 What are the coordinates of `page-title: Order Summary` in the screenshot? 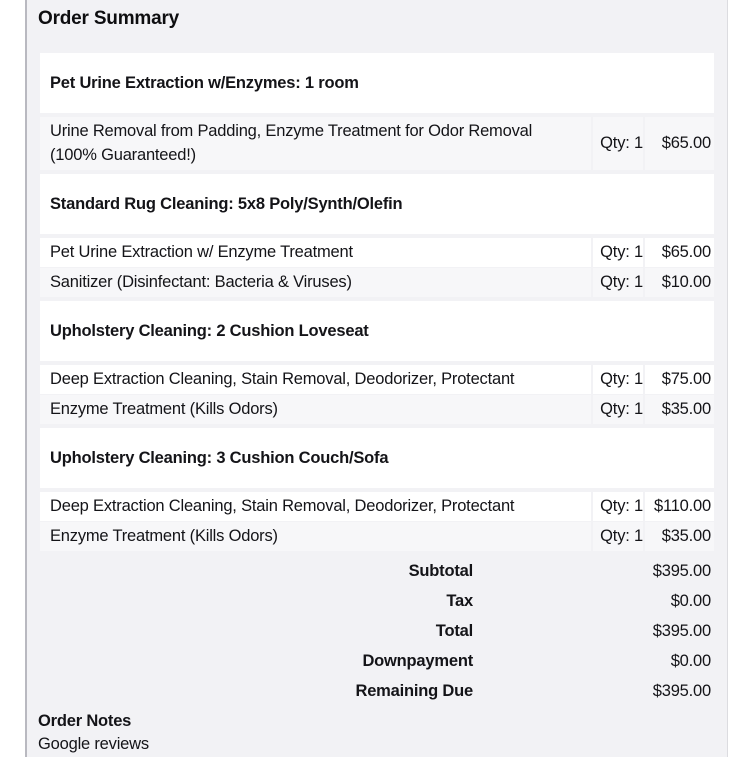 It's located at (109, 18).